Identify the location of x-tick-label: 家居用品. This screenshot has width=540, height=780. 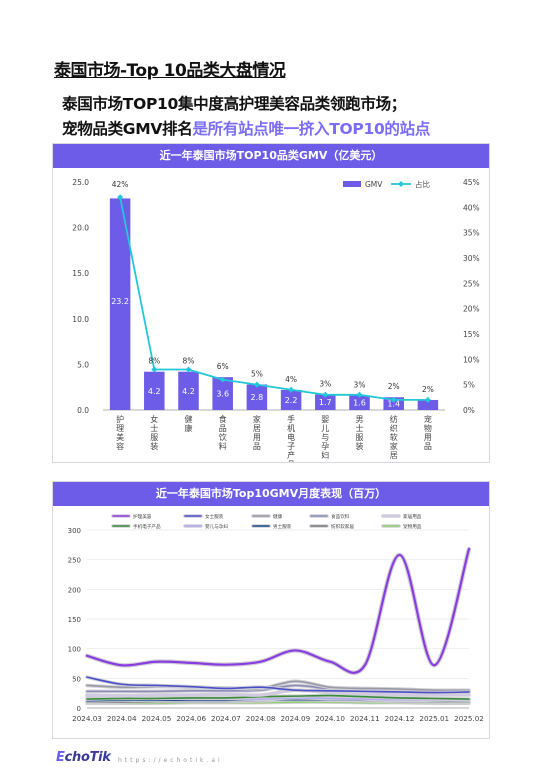
(257, 432).